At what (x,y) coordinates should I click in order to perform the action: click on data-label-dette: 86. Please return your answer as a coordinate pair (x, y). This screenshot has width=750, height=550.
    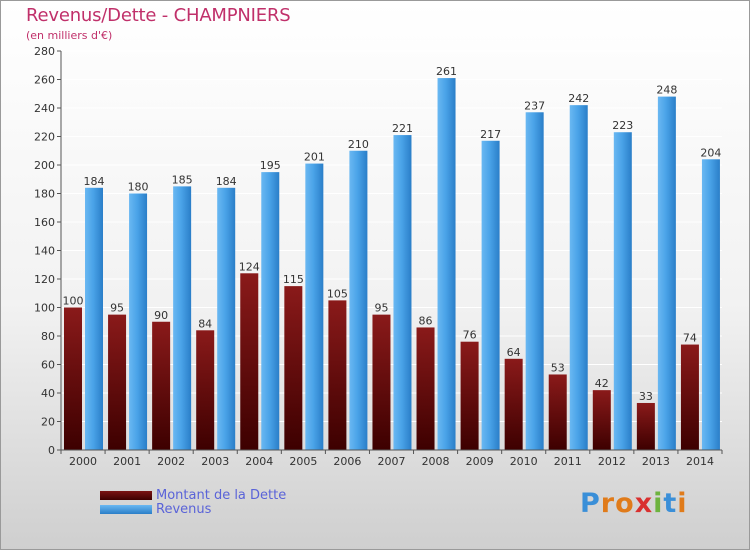
    Looking at the image, I should click on (426, 320).